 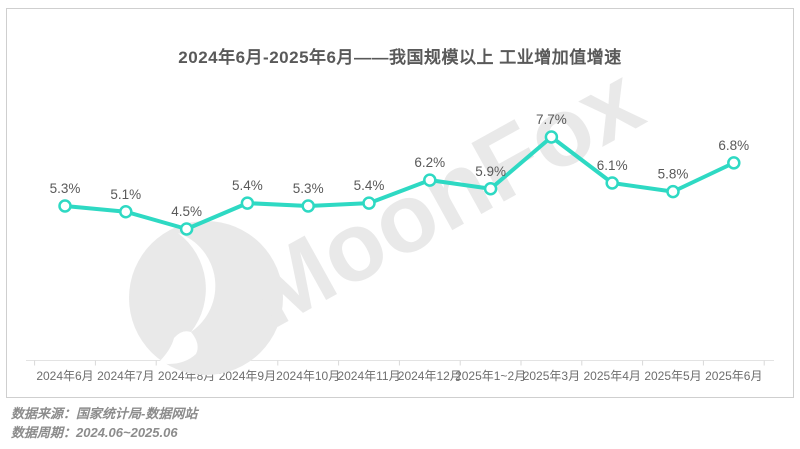 I want to click on data-source-note: 数据来源：国家统计局-数据网站, so click(x=104, y=413).